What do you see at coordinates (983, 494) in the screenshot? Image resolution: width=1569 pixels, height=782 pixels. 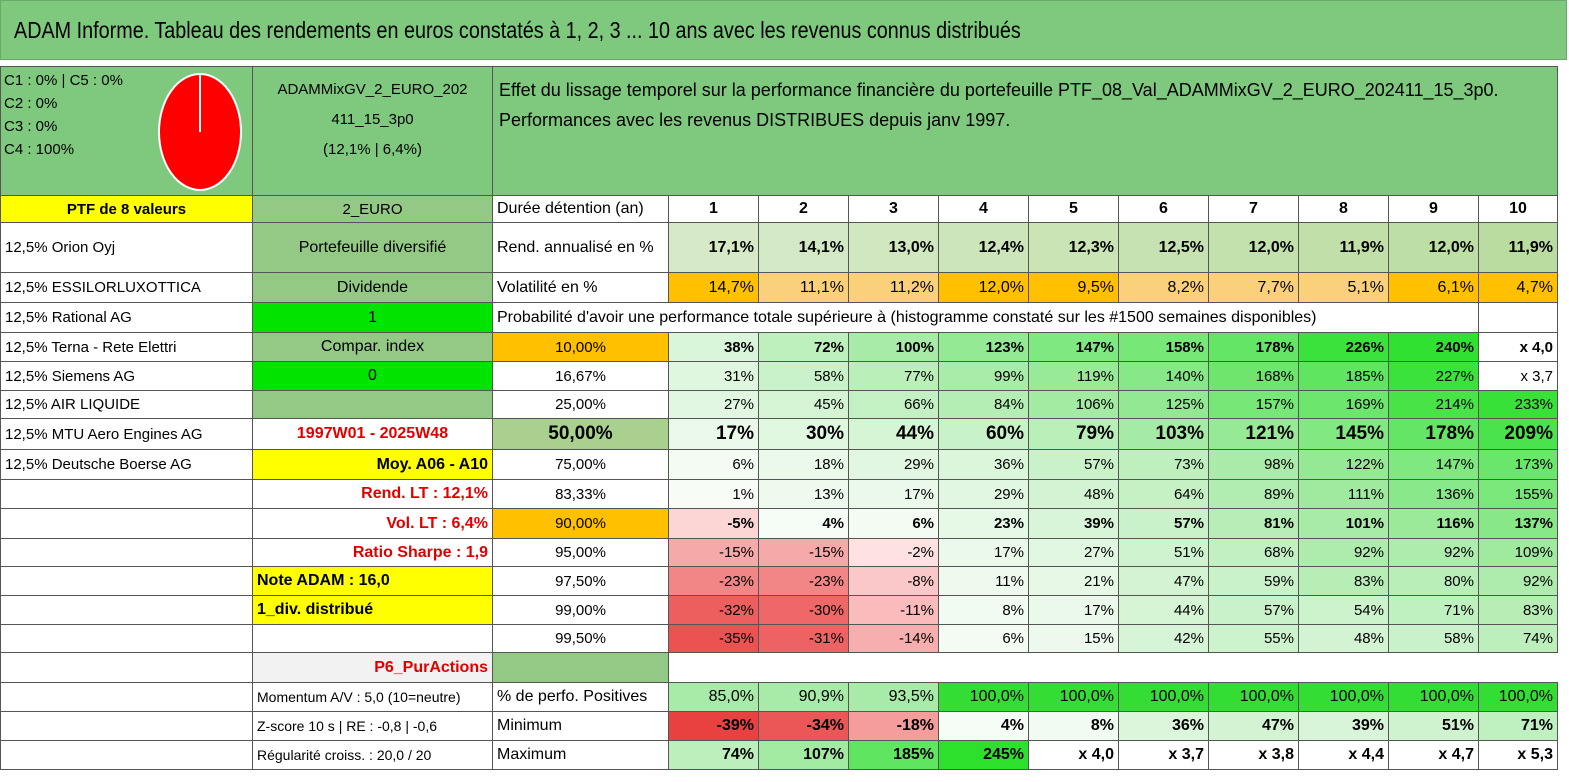 I see `probability-value: 29%` at bounding box center [983, 494].